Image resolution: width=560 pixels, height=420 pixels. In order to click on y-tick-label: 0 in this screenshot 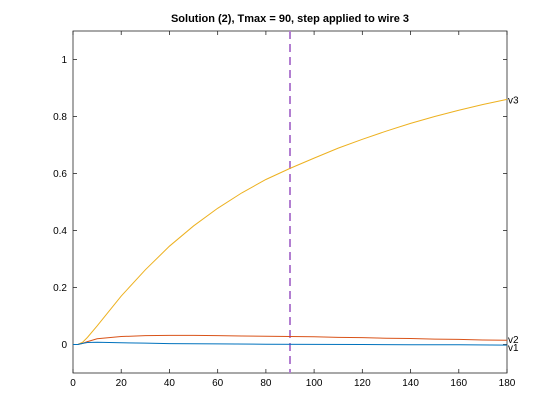, I will do `click(64, 345)`.